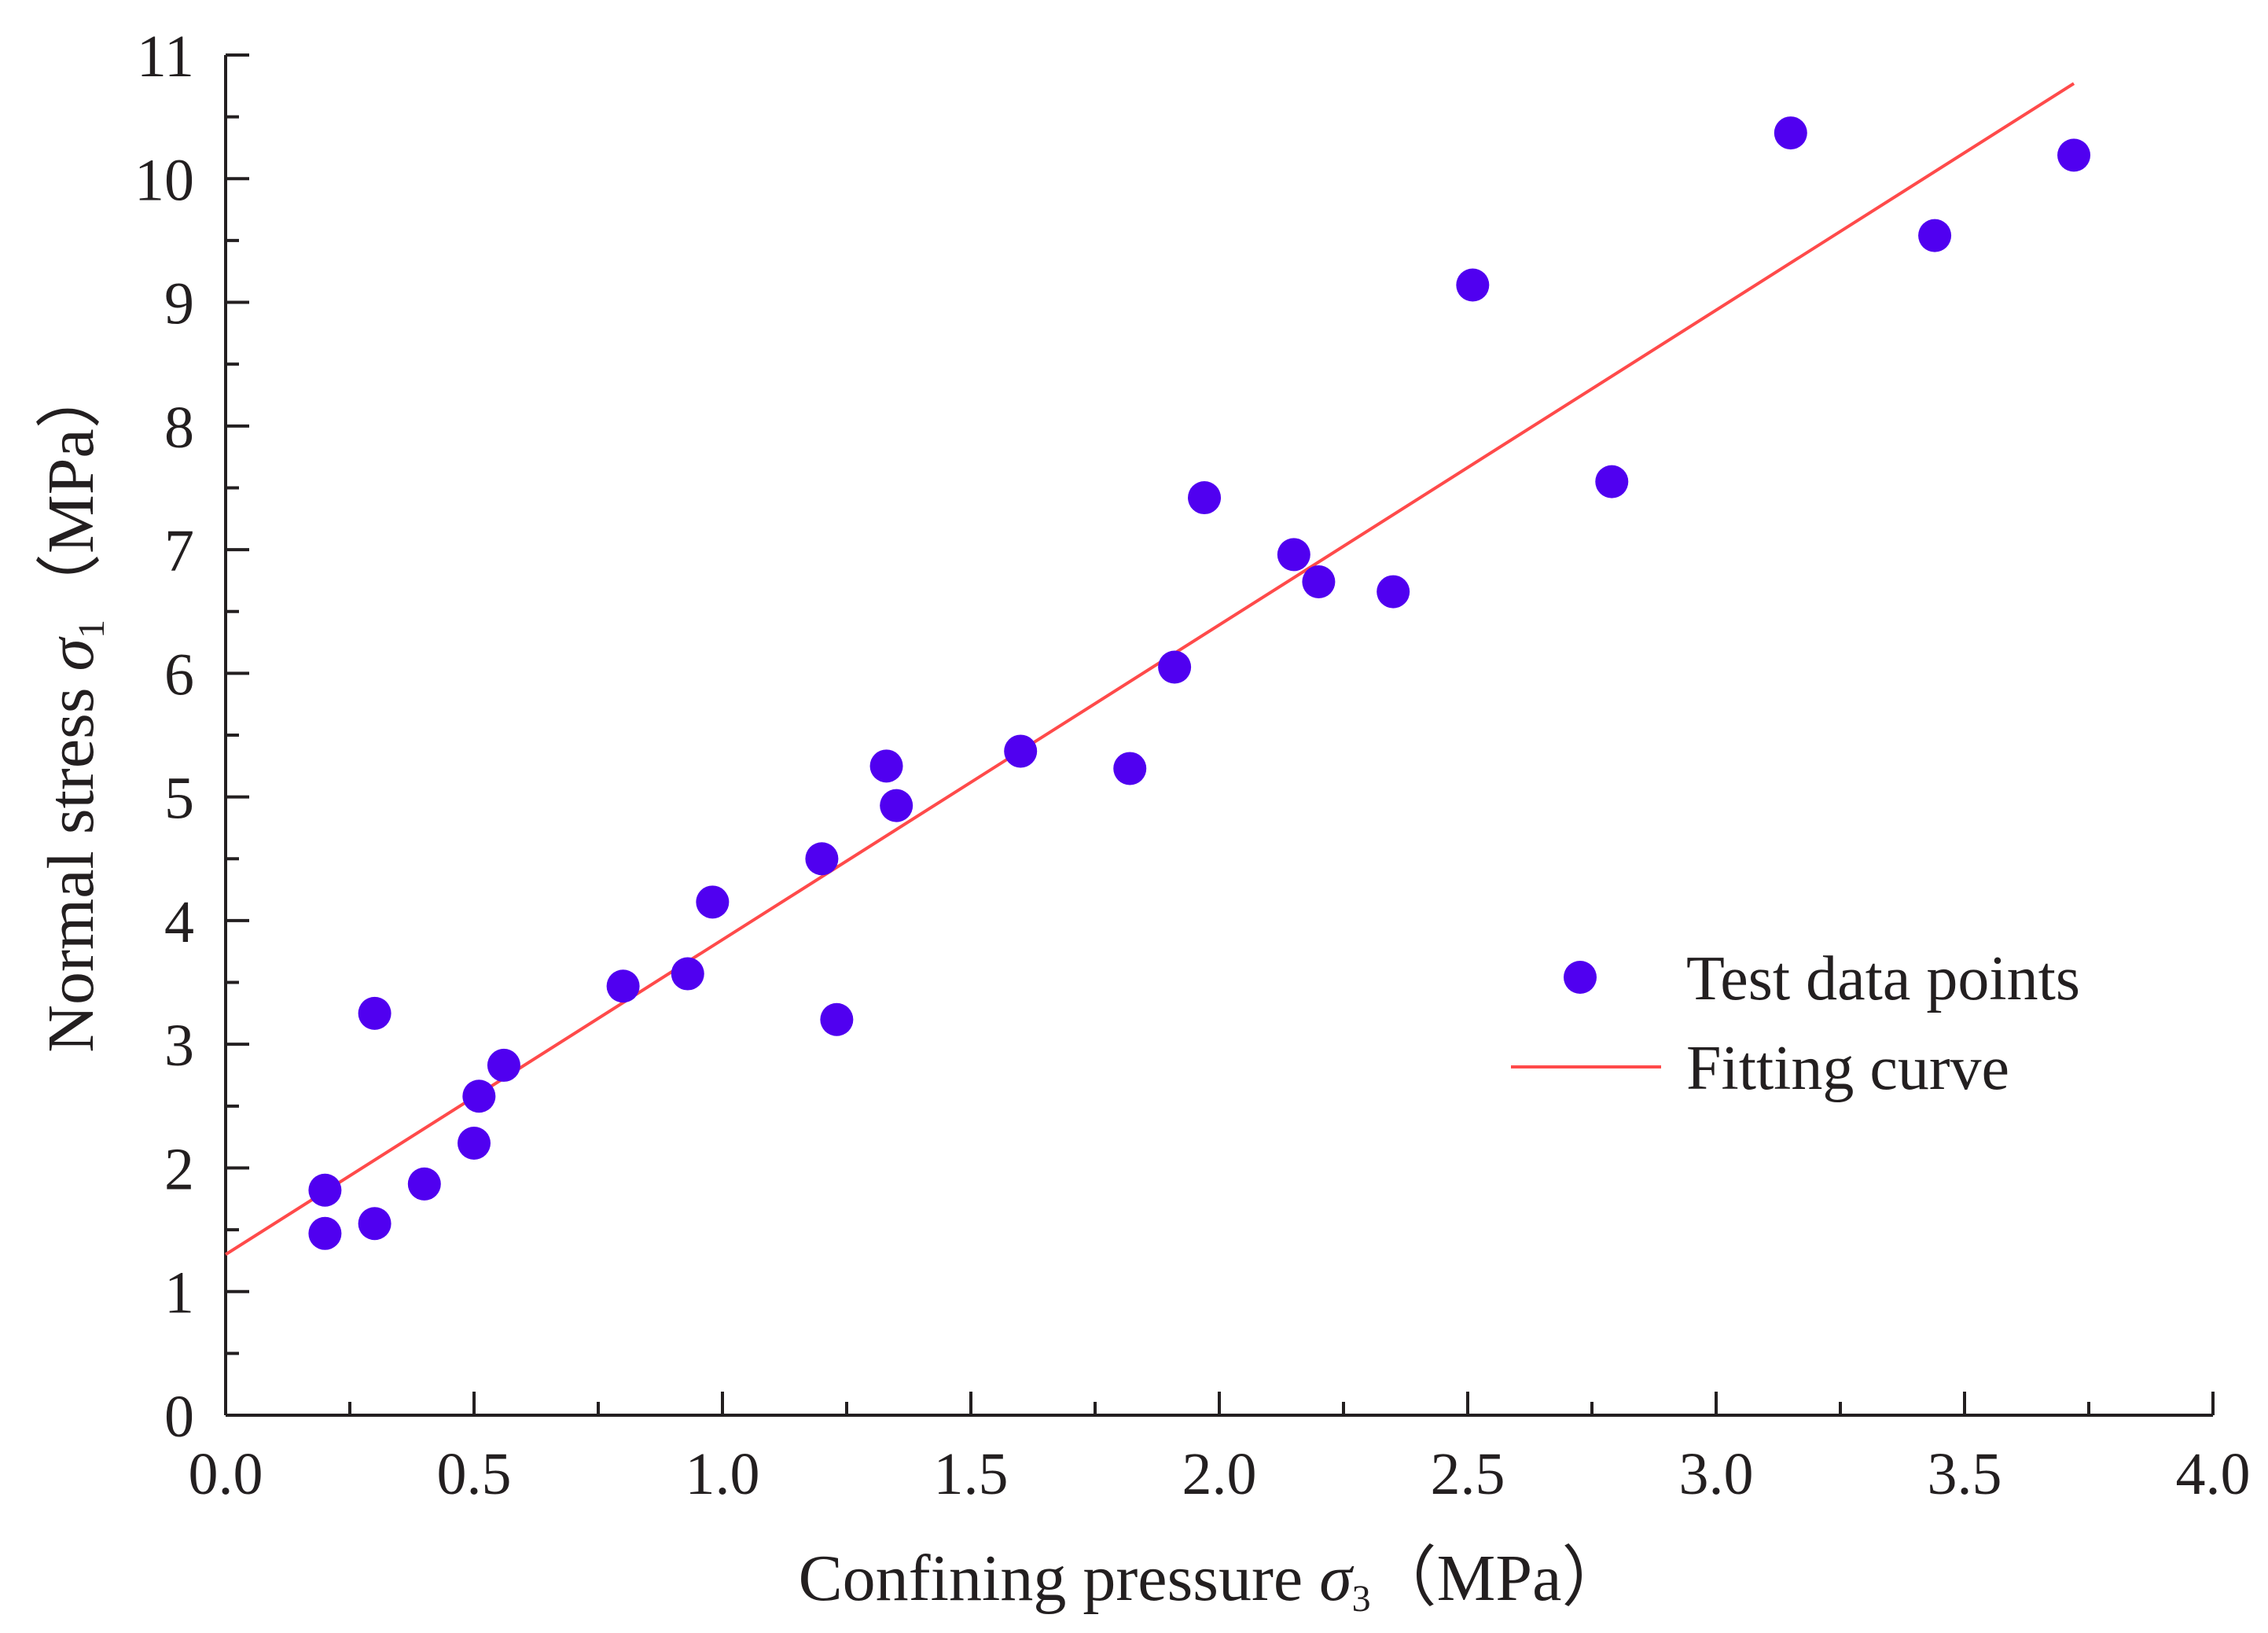 The height and width of the screenshot is (1633, 2268). What do you see at coordinates (179, 428) in the screenshot?
I see `y-tick-label: 8` at bounding box center [179, 428].